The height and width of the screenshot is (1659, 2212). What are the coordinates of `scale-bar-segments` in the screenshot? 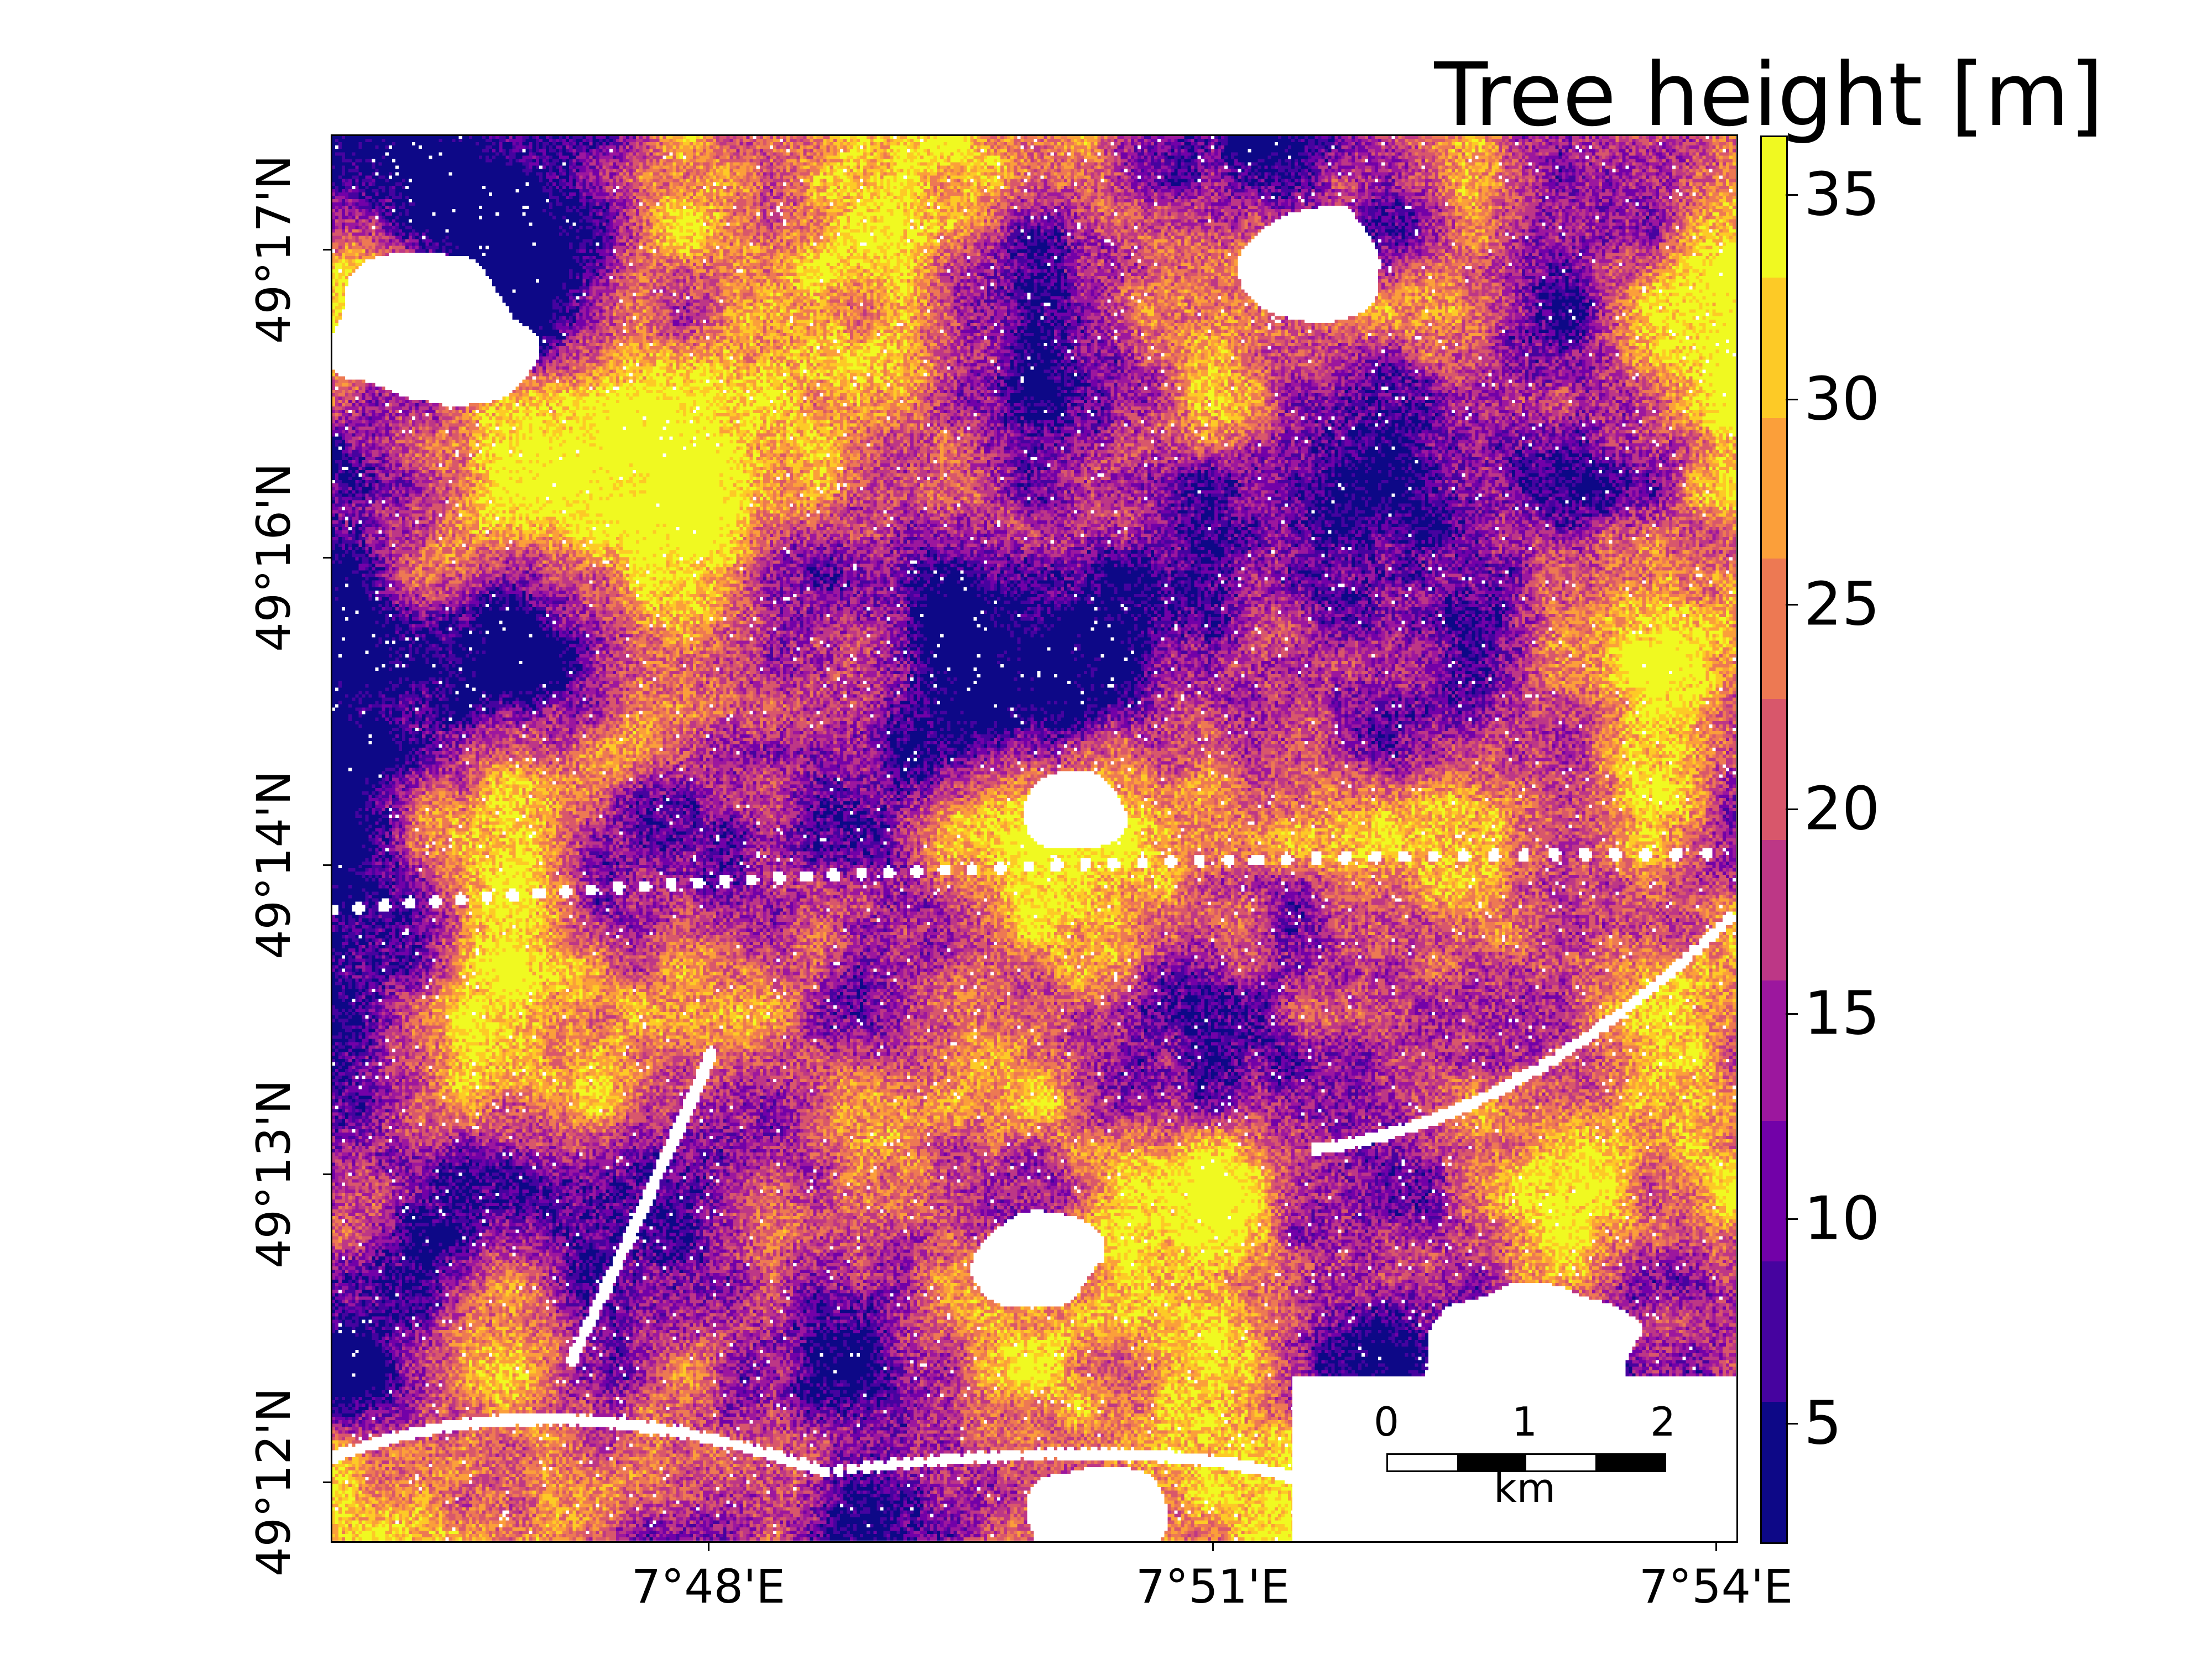 It's located at (1526, 1463).